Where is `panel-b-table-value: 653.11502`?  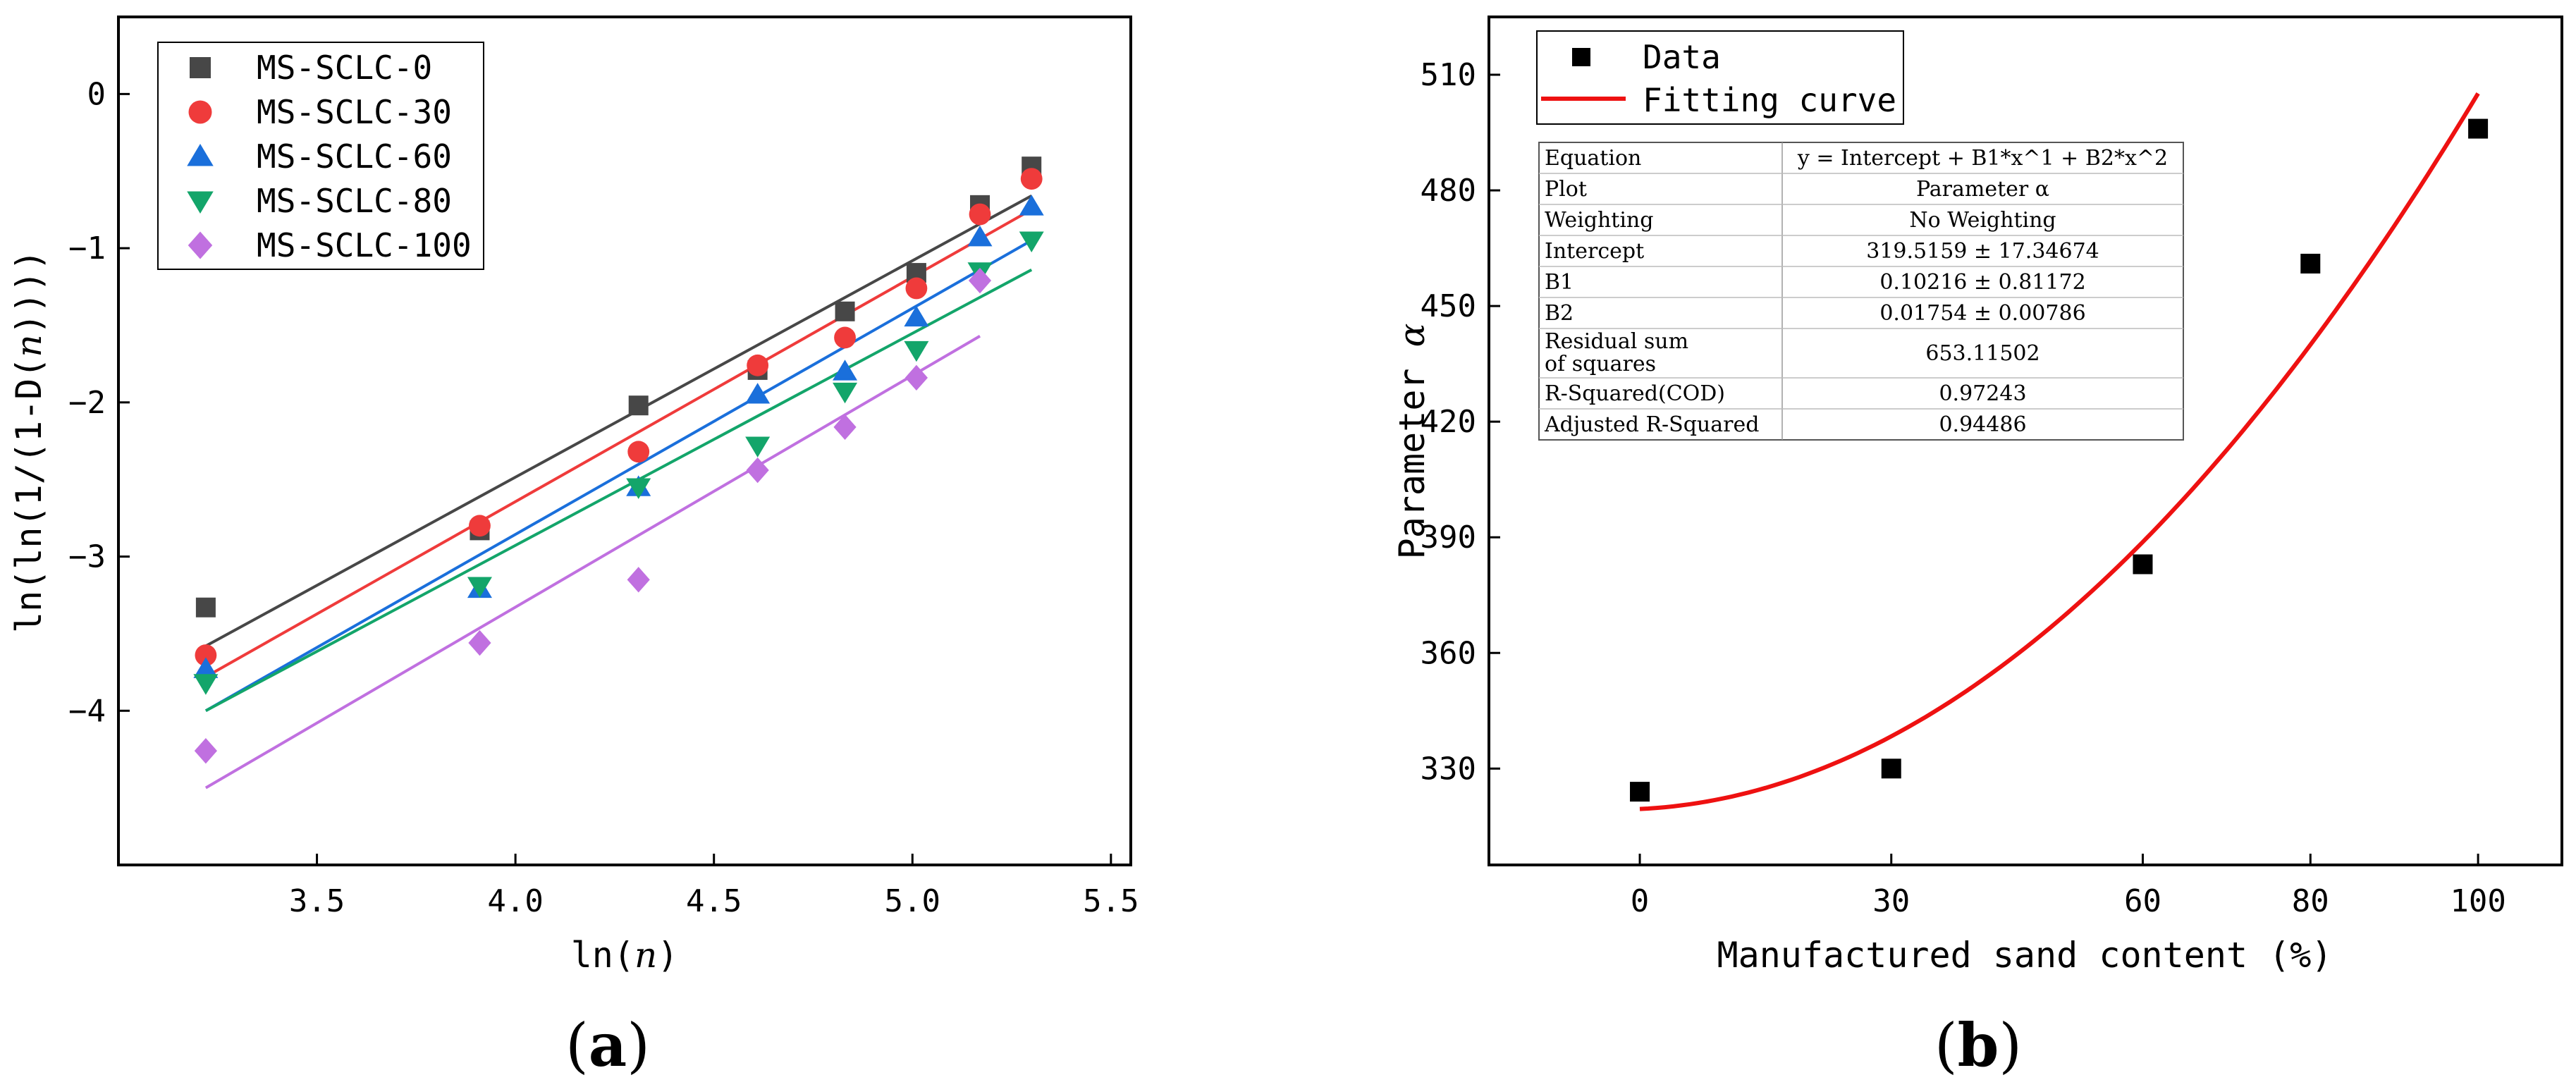
panel-b-table-value: 653.11502 is located at coordinates (1982, 353).